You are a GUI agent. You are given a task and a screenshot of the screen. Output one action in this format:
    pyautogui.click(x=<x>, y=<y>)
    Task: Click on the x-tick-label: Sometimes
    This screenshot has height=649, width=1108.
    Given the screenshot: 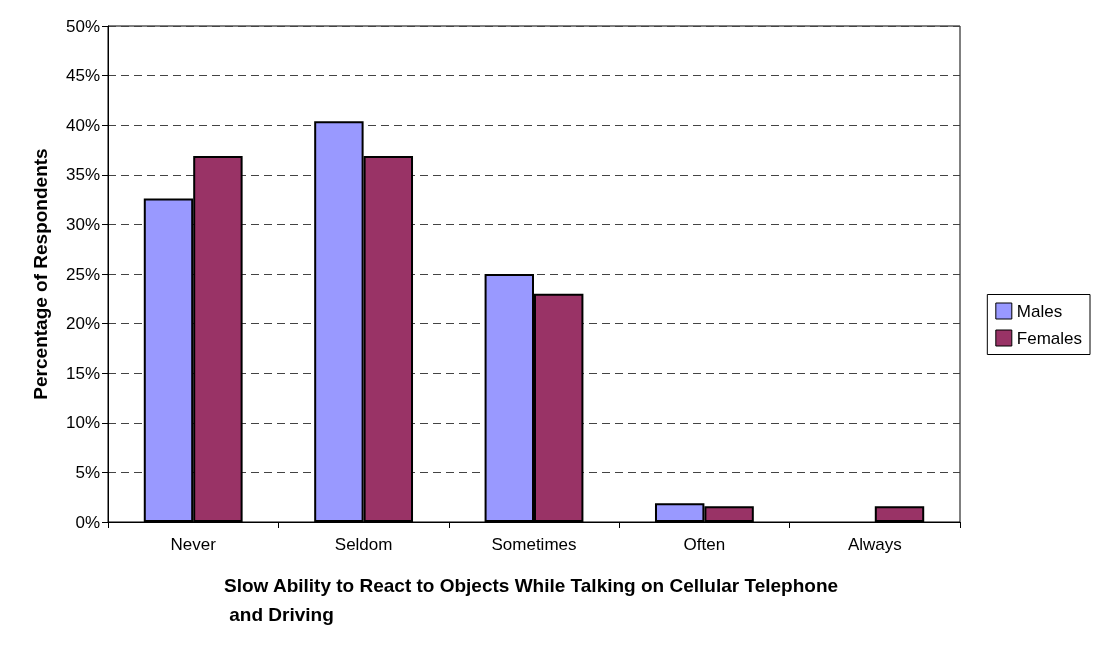 What is the action you would take?
    pyautogui.click(x=534, y=544)
    